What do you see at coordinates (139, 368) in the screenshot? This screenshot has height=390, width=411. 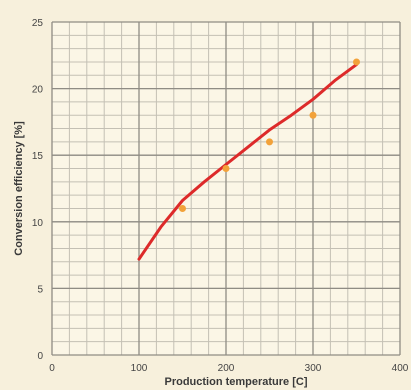 I see `x-tick-label: 100` at bounding box center [139, 368].